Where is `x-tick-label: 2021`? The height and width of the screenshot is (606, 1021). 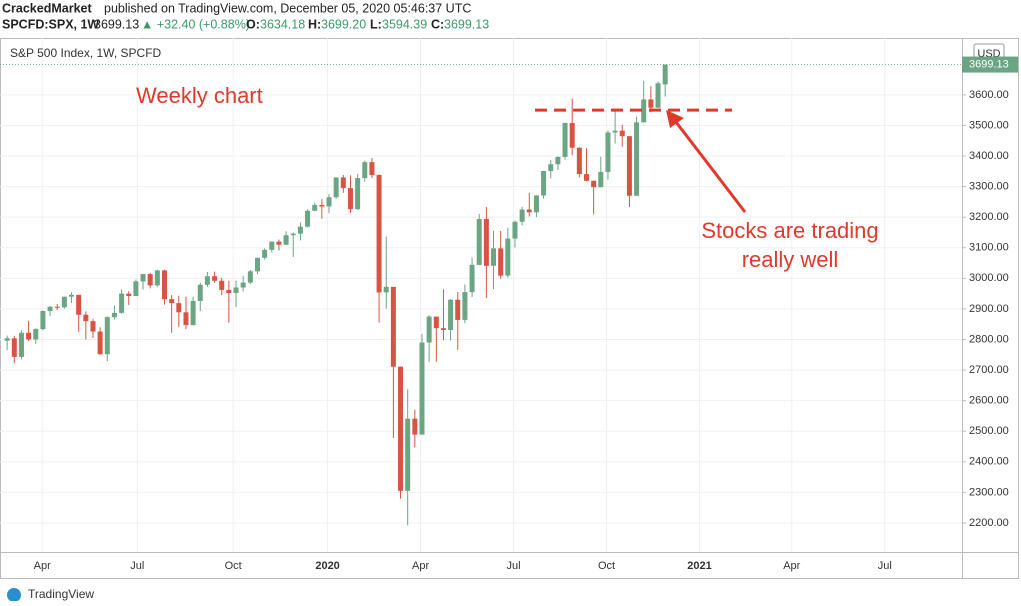
x-tick-label: 2021 is located at coordinates (699, 566).